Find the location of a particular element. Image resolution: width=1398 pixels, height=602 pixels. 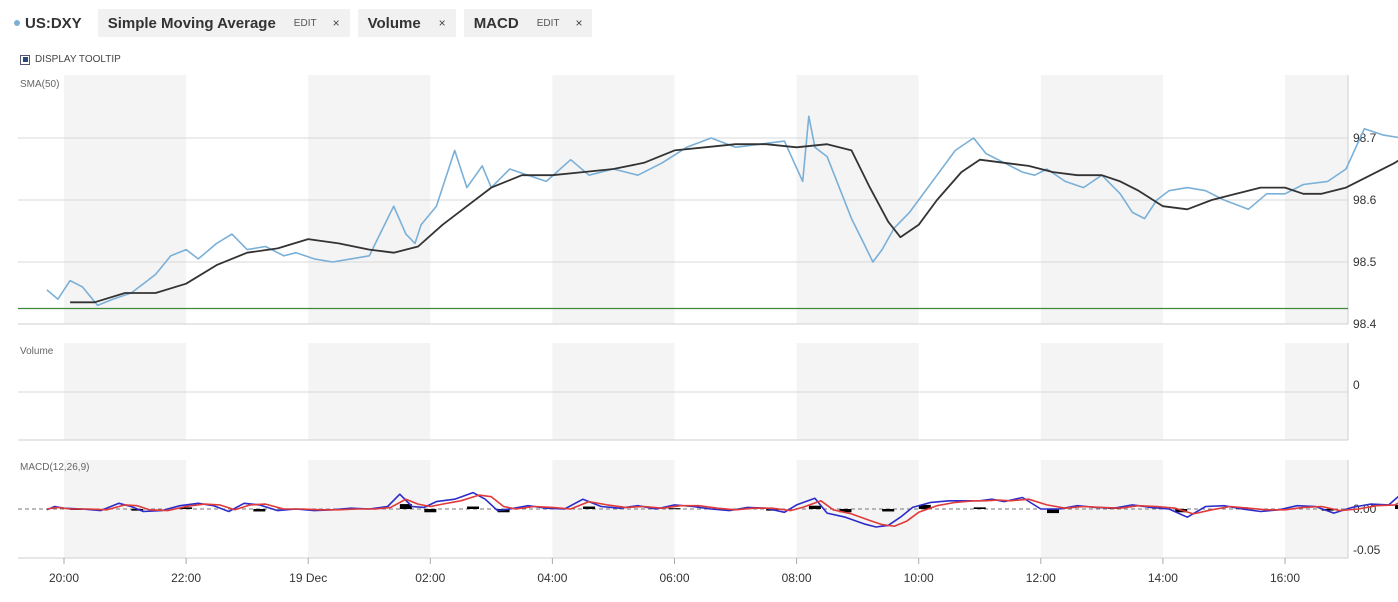

x-tick-label: 22:00 is located at coordinates (186, 578).